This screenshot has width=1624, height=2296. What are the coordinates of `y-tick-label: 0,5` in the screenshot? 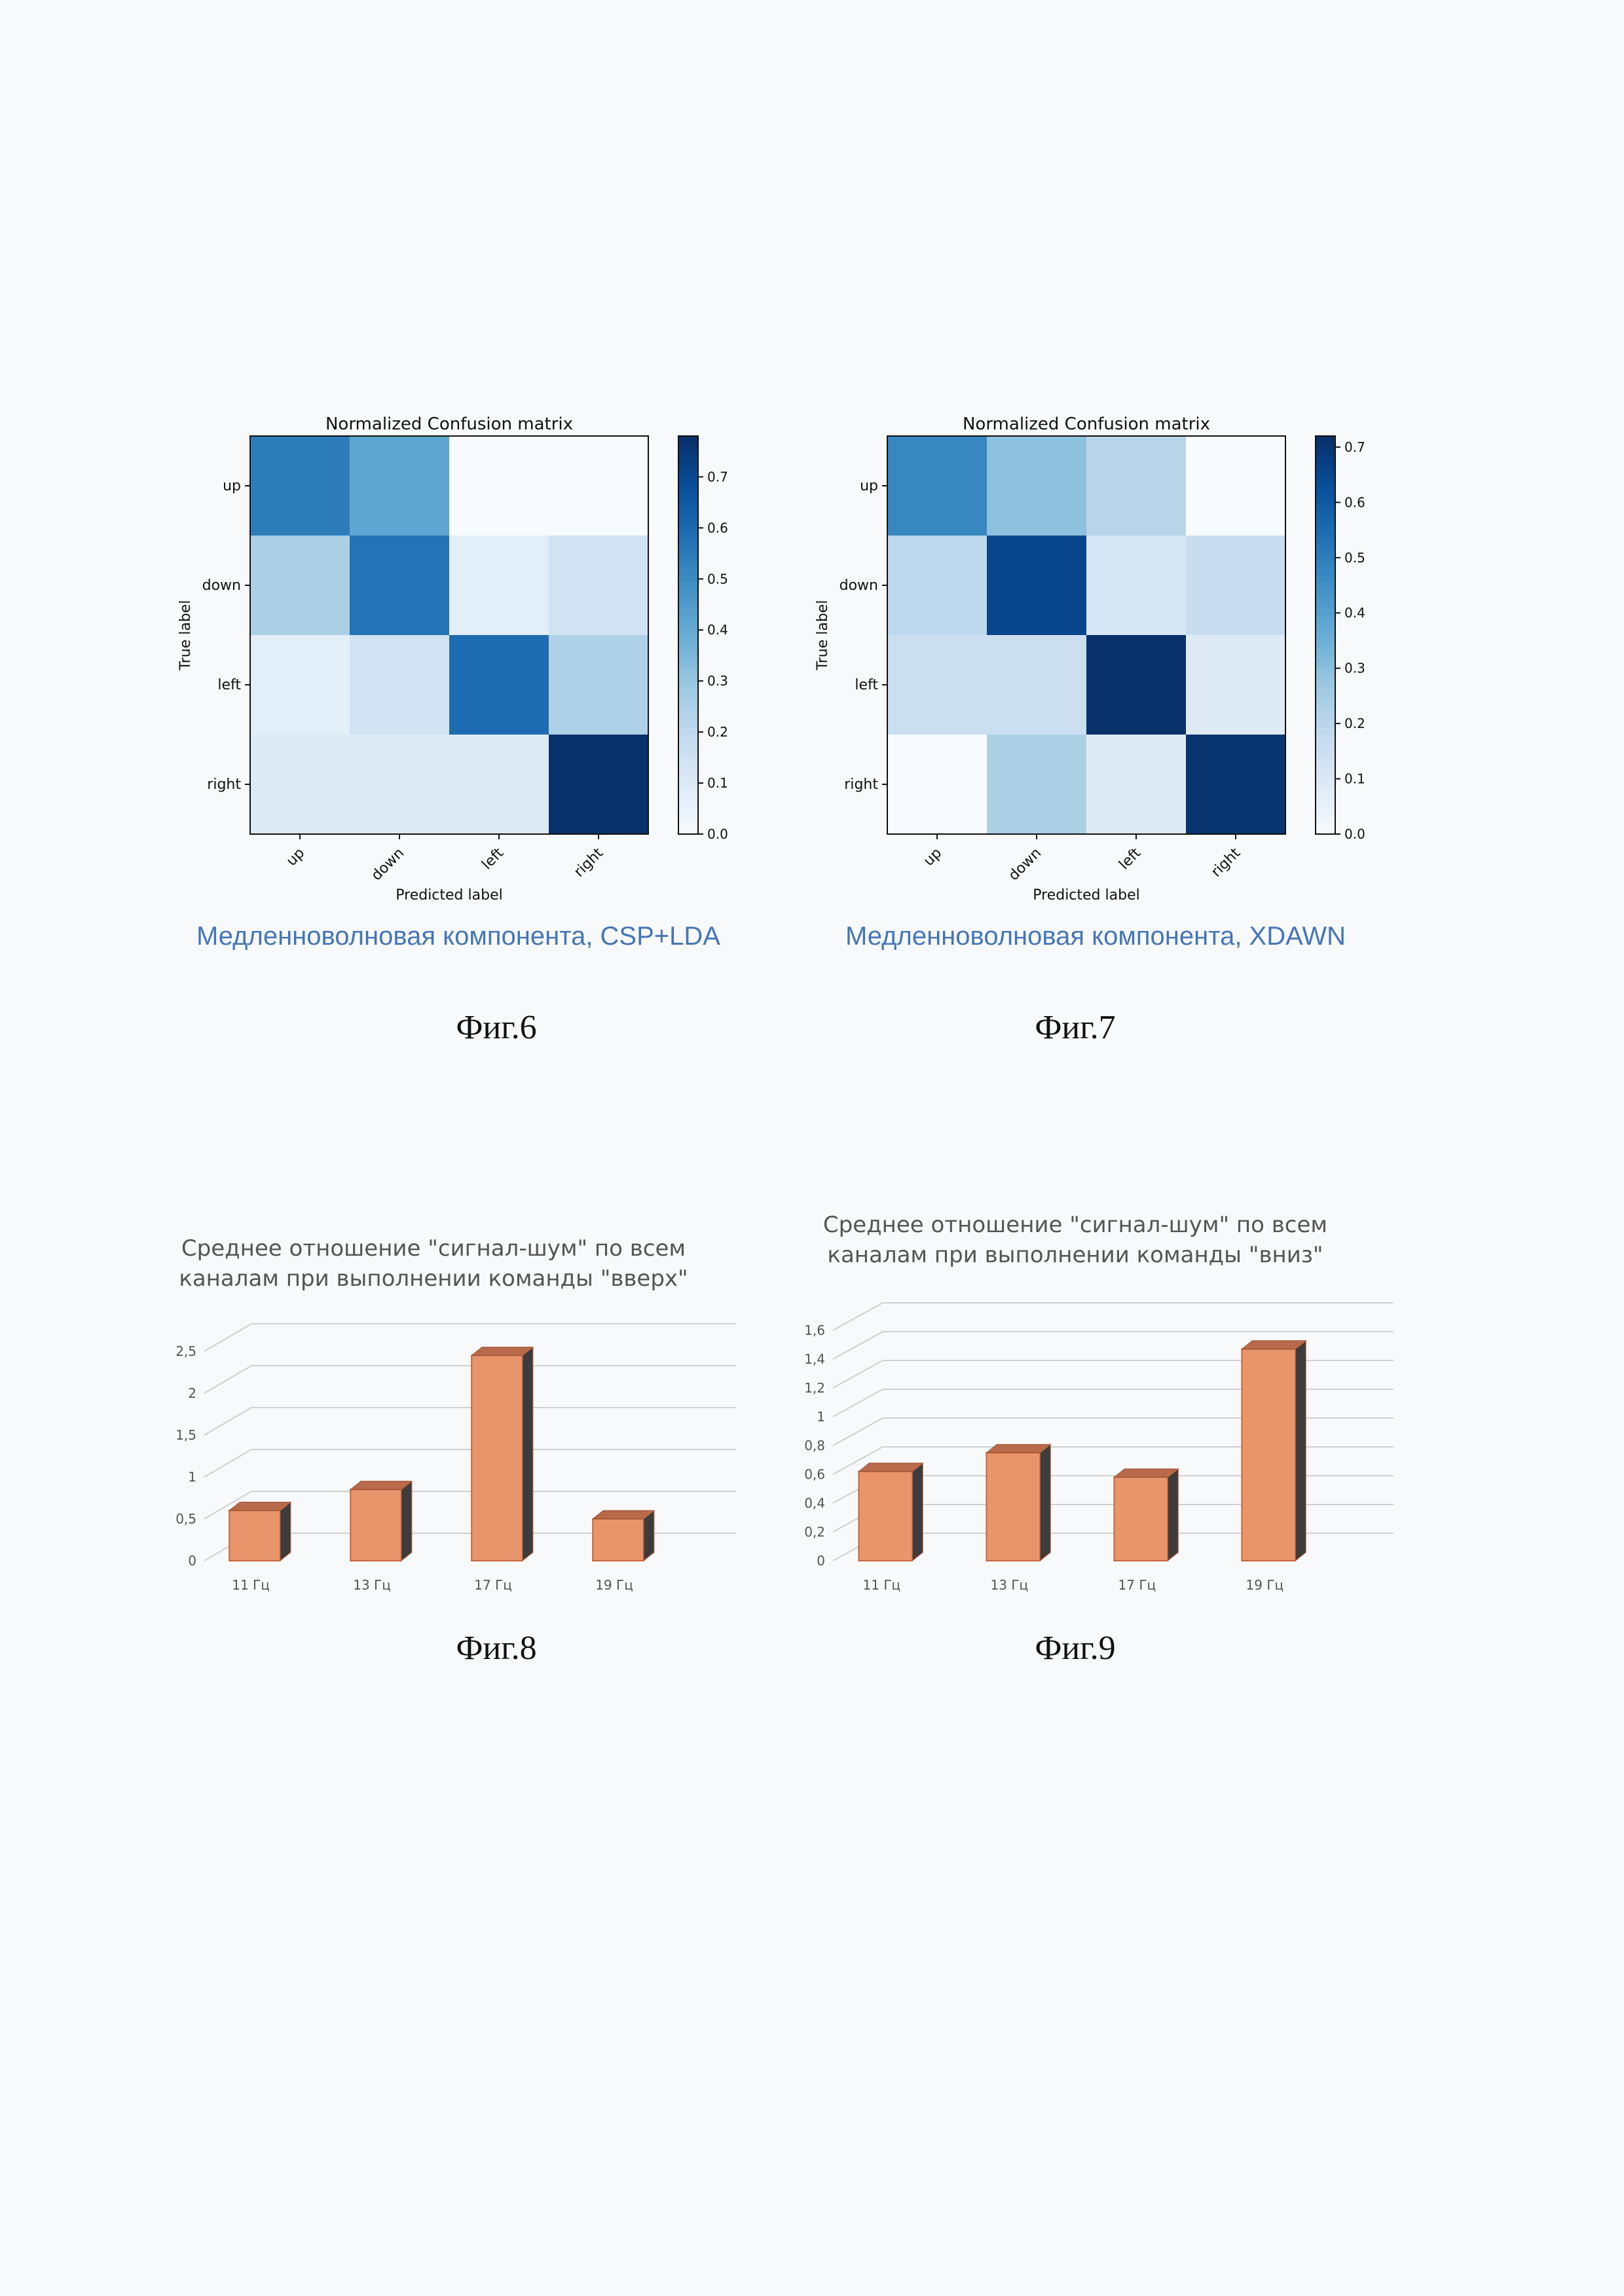 It's located at (185, 1519).